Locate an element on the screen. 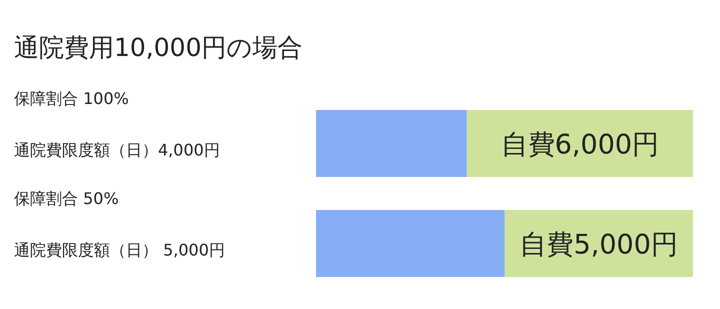 The width and height of the screenshot is (720, 309). category-label: 保障割合 100% 通院費限度額（日）4,000円 is located at coordinates (117, 124).